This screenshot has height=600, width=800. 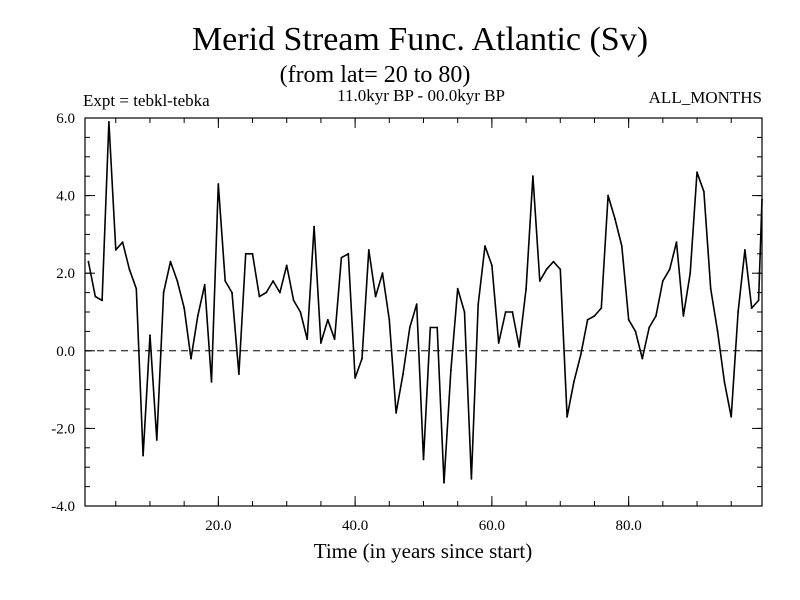 What do you see at coordinates (421, 95) in the screenshot?
I see `period-label: 11.0kyr BP - 00.0kyr BP` at bounding box center [421, 95].